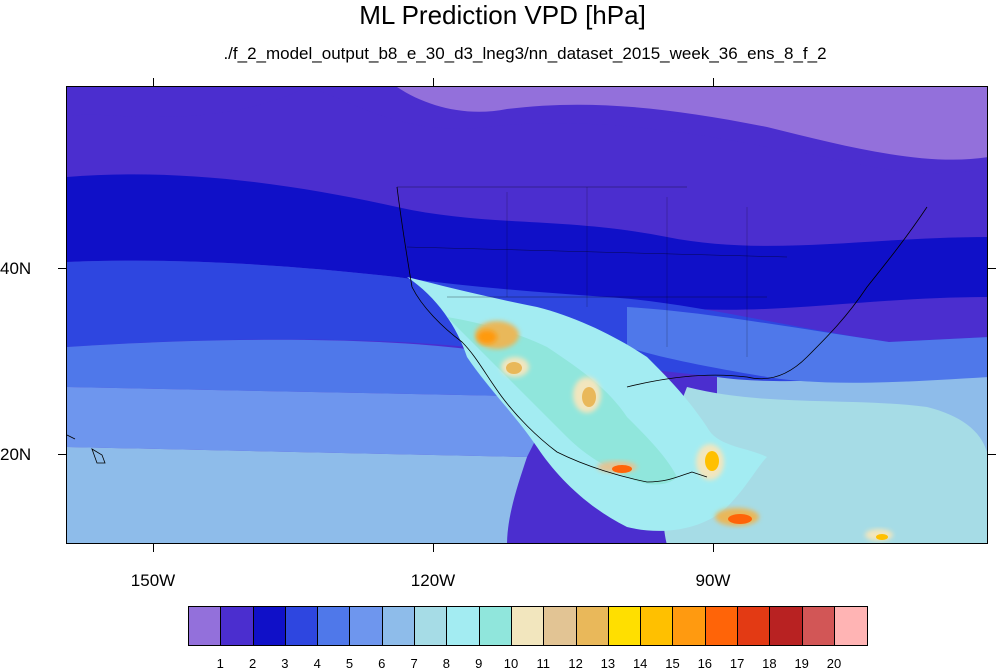 Image resolution: width=1005 pixels, height=672 pixels. What do you see at coordinates (737, 663) in the screenshot?
I see `colorbar-level-label: 17` at bounding box center [737, 663].